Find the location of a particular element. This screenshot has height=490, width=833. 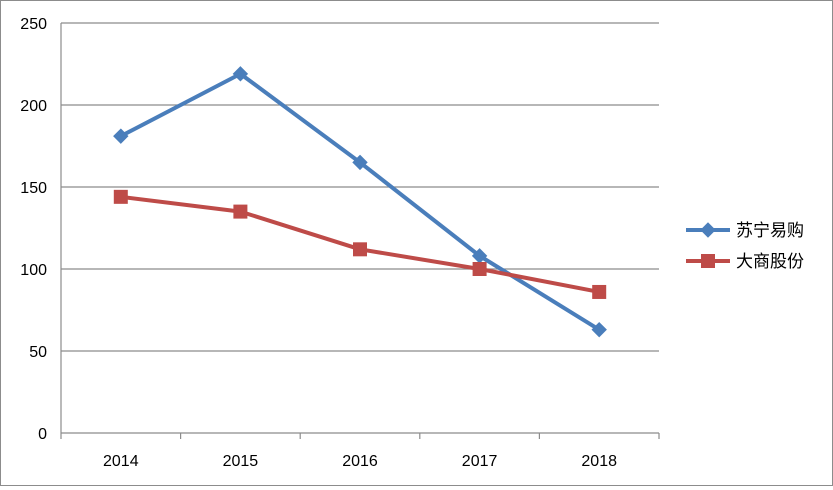

legend-label: 苏宁易购 is located at coordinates (770, 231).